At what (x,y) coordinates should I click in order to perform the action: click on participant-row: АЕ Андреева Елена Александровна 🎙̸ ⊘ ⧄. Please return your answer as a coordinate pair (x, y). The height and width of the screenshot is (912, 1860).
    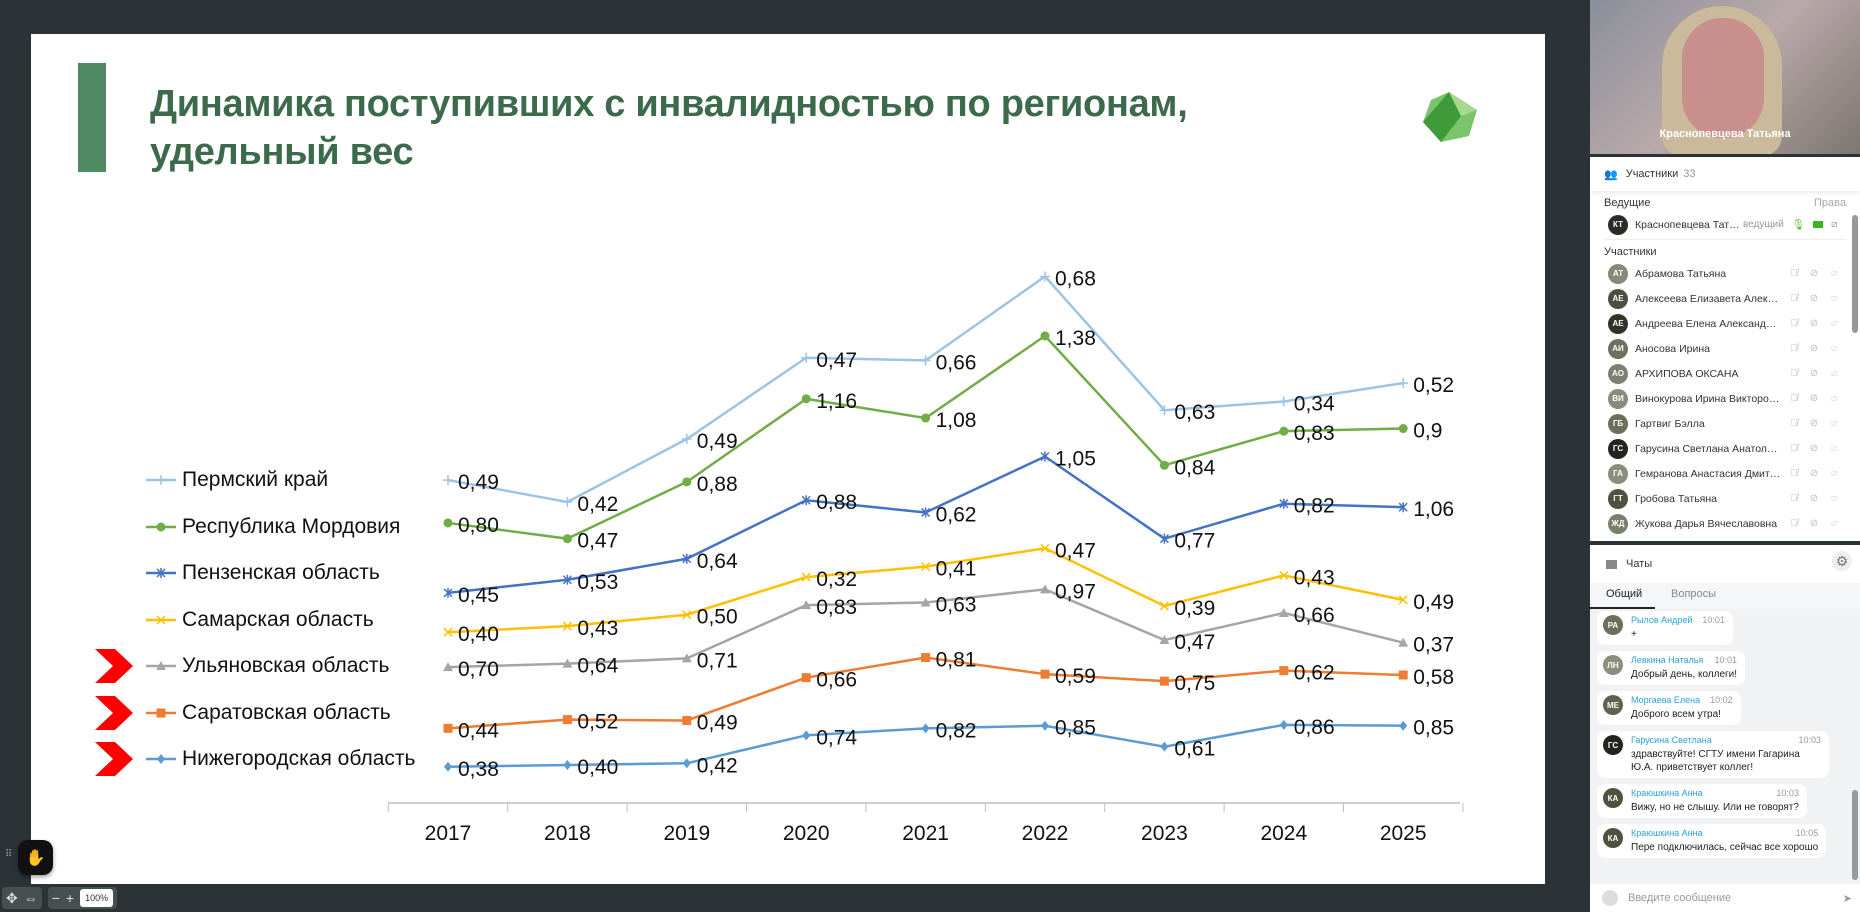
    Looking at the image, I should click on (1725, 323).